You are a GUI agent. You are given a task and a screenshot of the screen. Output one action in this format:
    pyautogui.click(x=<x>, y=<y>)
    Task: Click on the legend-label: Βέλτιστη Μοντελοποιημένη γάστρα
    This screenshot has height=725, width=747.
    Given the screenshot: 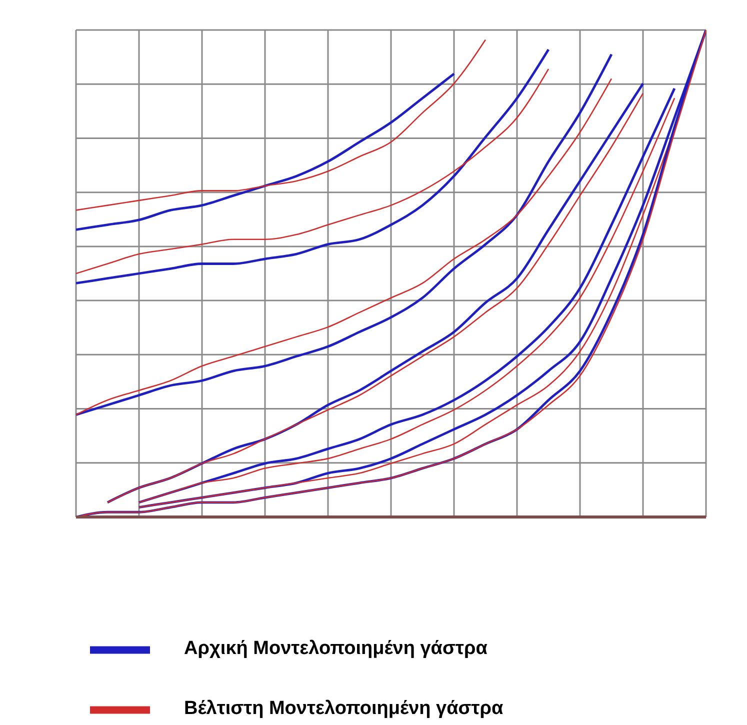 What is the action you would take?
    pyautogui.click(x=344, y=709)
    